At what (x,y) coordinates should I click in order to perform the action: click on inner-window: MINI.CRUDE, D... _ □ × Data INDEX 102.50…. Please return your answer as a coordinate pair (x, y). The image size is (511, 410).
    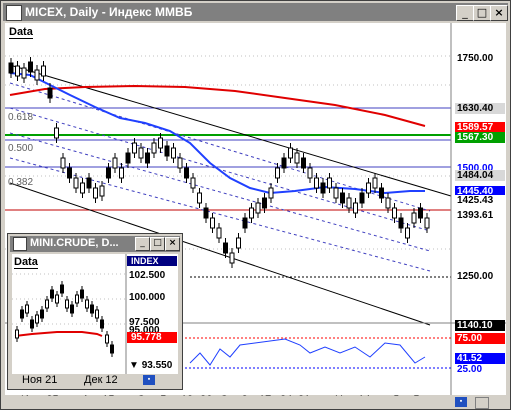
    Looking at the image, I should click on (95, 311).